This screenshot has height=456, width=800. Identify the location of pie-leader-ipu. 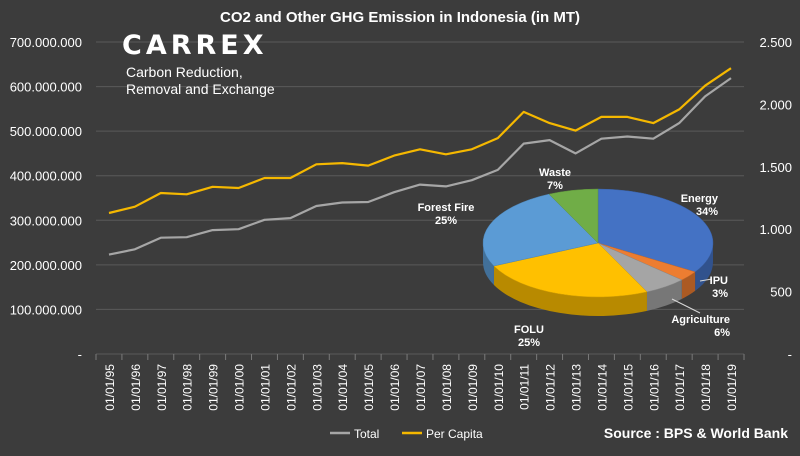
(706, 280).